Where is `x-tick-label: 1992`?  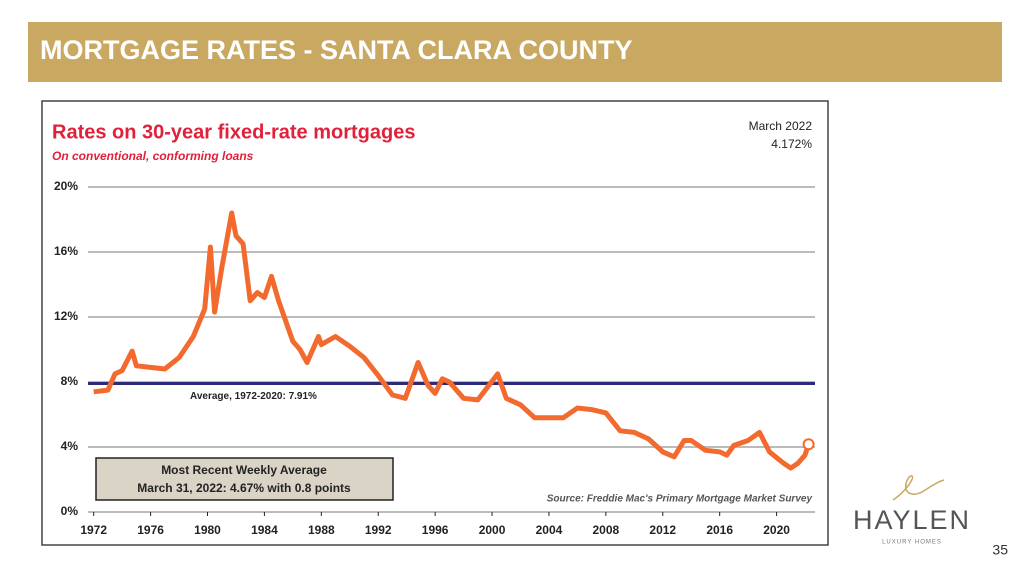 x-tick-label: 1992 is located at coordinates (378, 530).